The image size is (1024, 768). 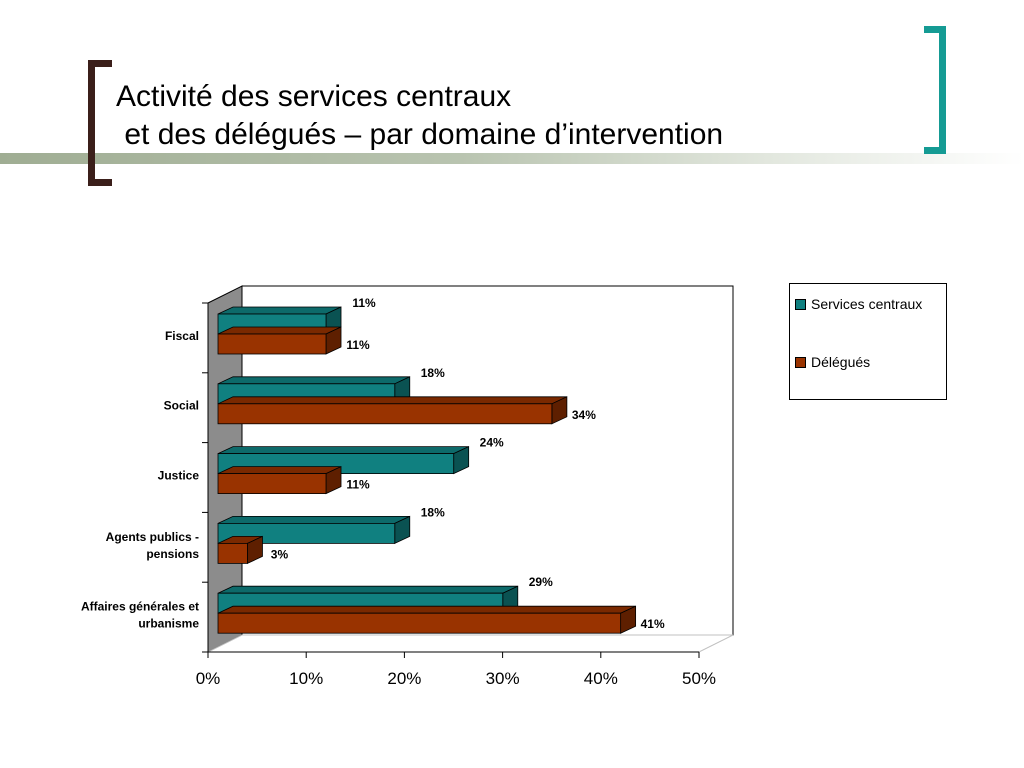 I want to click on title-band, so click(x=512, y=158).